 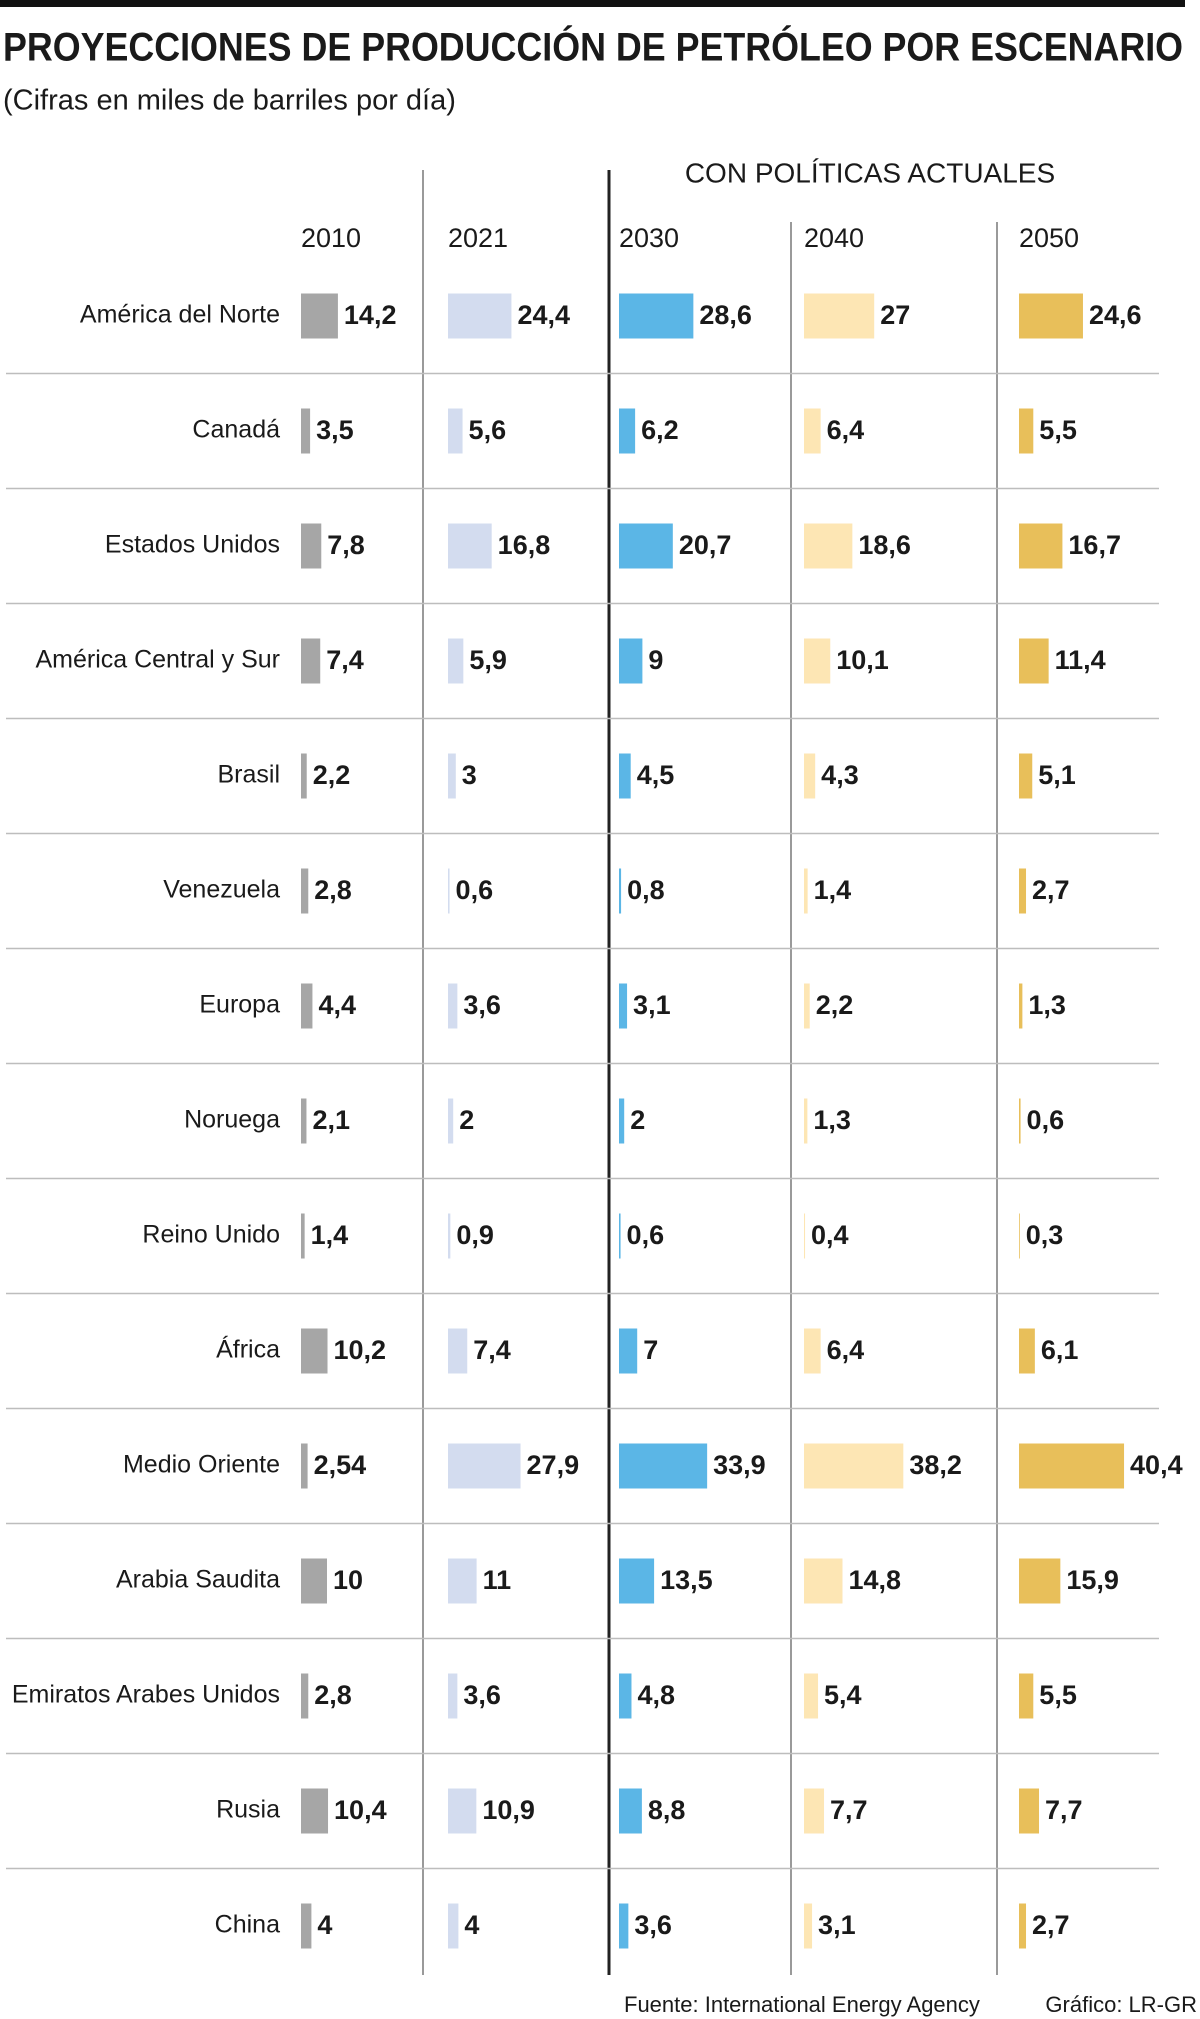 I want to click on value-label: 14,2, so click(x=370, y=315).